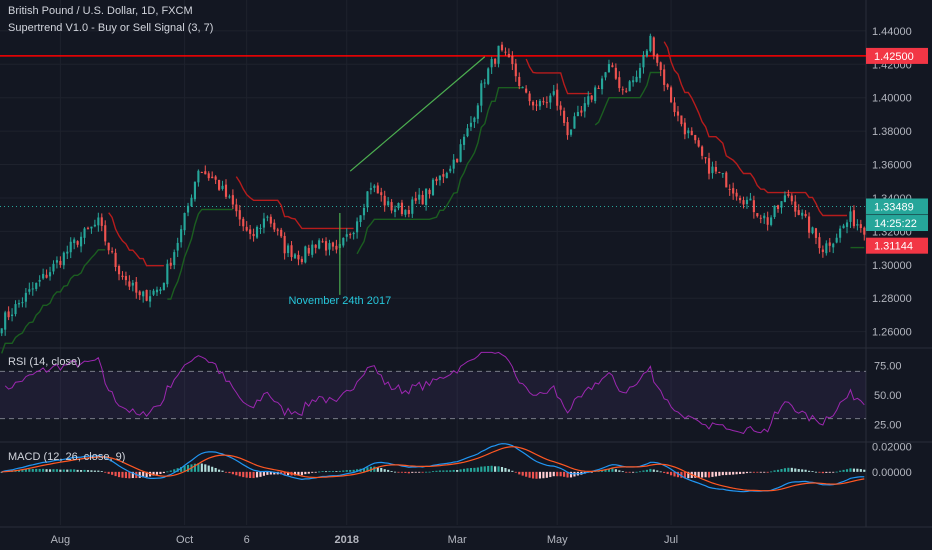 Image resolution: width=932 pixels, height=550 pixels. What do you see at coordinates (892, 32) in the screenshot?
I see `price-tick-label: 1.44000` at bounding box center [892, 32].